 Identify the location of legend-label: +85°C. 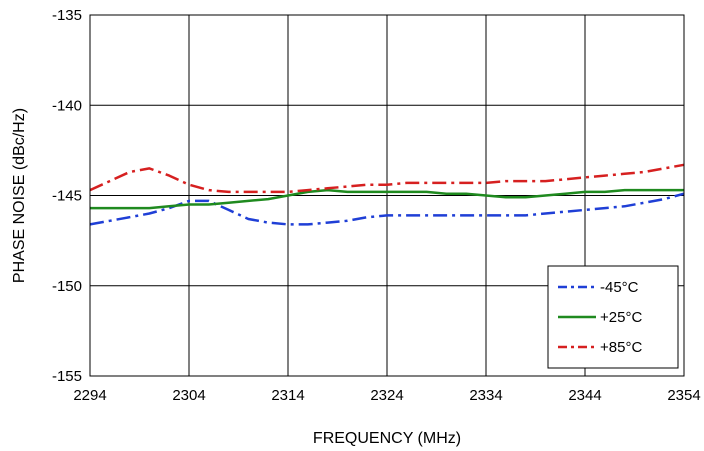
(621, 347).